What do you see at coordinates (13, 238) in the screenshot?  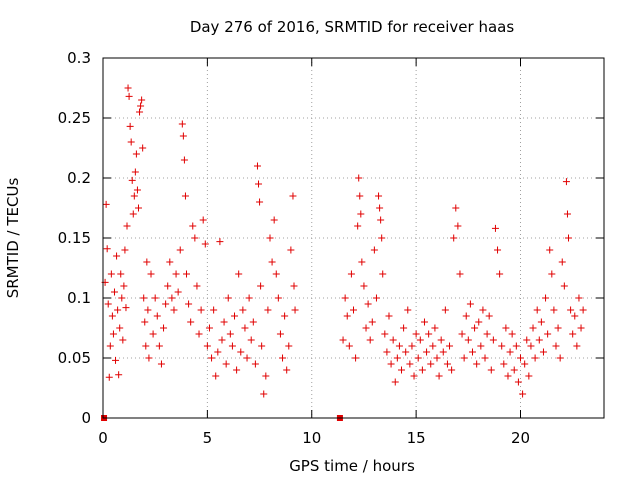 I see `y-axis-label: SRMTID / TECUs` at bounding box center [13, 238].